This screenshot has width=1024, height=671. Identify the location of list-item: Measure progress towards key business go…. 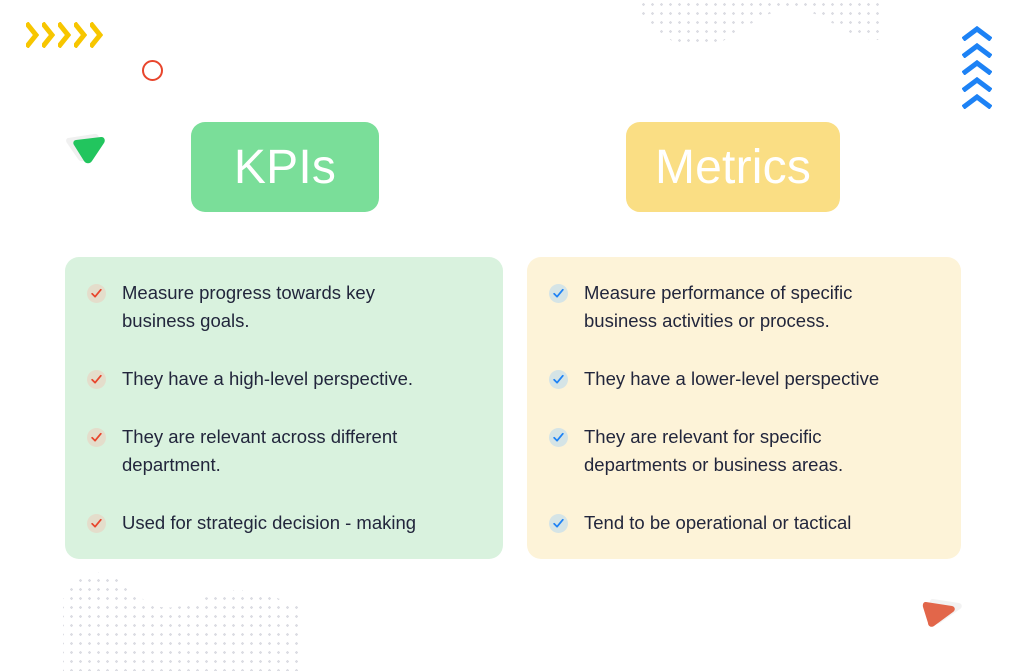
(282, 307).